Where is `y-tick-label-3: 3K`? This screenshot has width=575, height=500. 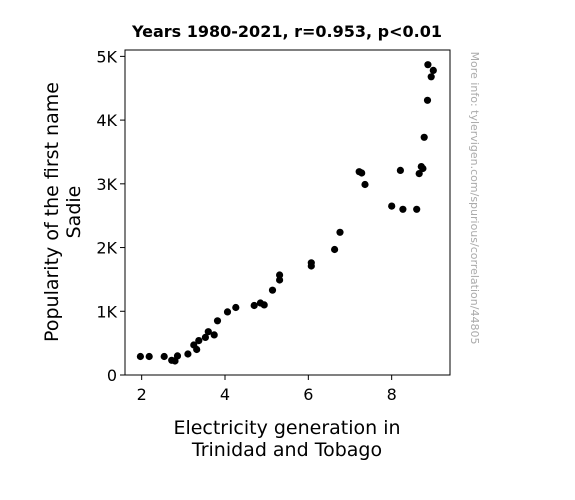 y-tick-label-3: 3K is located at coordinates (106, 184).